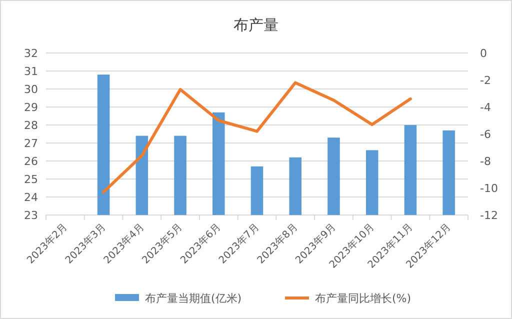  Describe the element at coordinates (31, 197) in the screenshot. I see `y-tick-label: 24` at that location.